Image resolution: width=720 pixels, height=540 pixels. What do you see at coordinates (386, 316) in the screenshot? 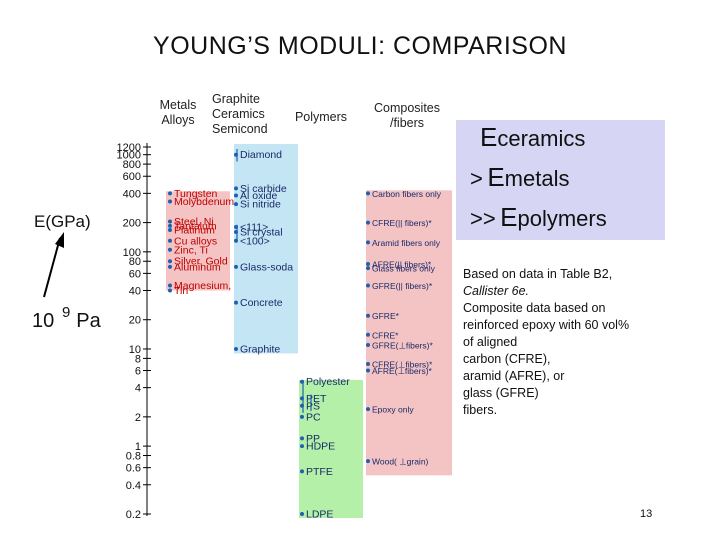
I see `data-point-label: GFRE*` at bounding box center [386, 316].